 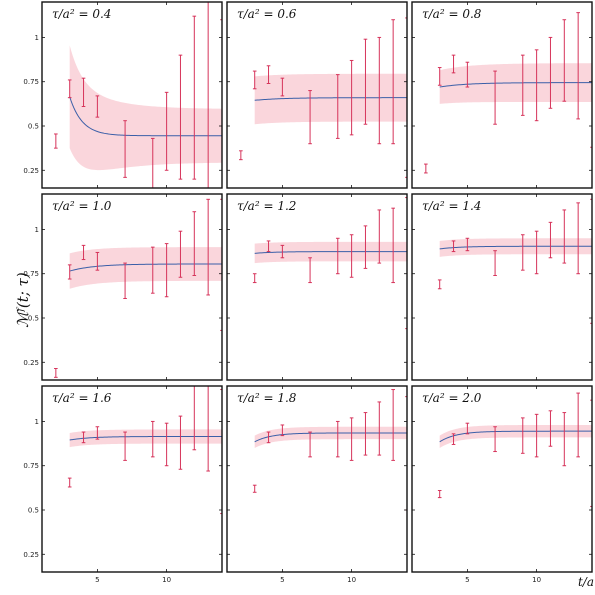 I want to click on panel-2: τ/a² = 0.6, so click(x=317, y=95).